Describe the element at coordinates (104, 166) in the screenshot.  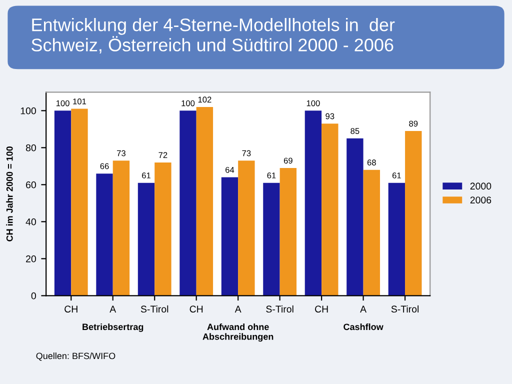
I see `data-label: 66` at that location.